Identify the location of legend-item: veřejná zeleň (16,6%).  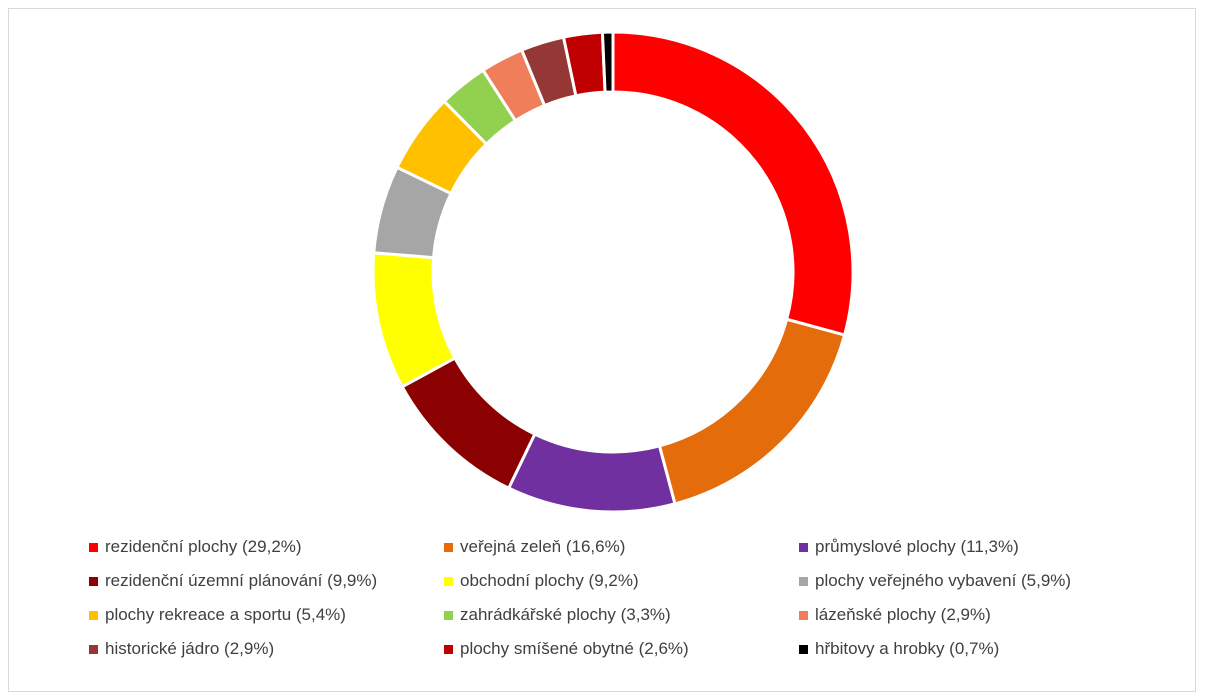
(534, 547).